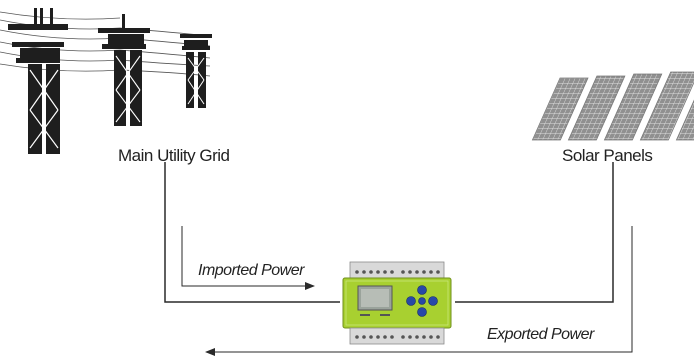 This screenshot has height=364, width=694. I want to click on exported-power-label: Exported Power, so click(540, 334).